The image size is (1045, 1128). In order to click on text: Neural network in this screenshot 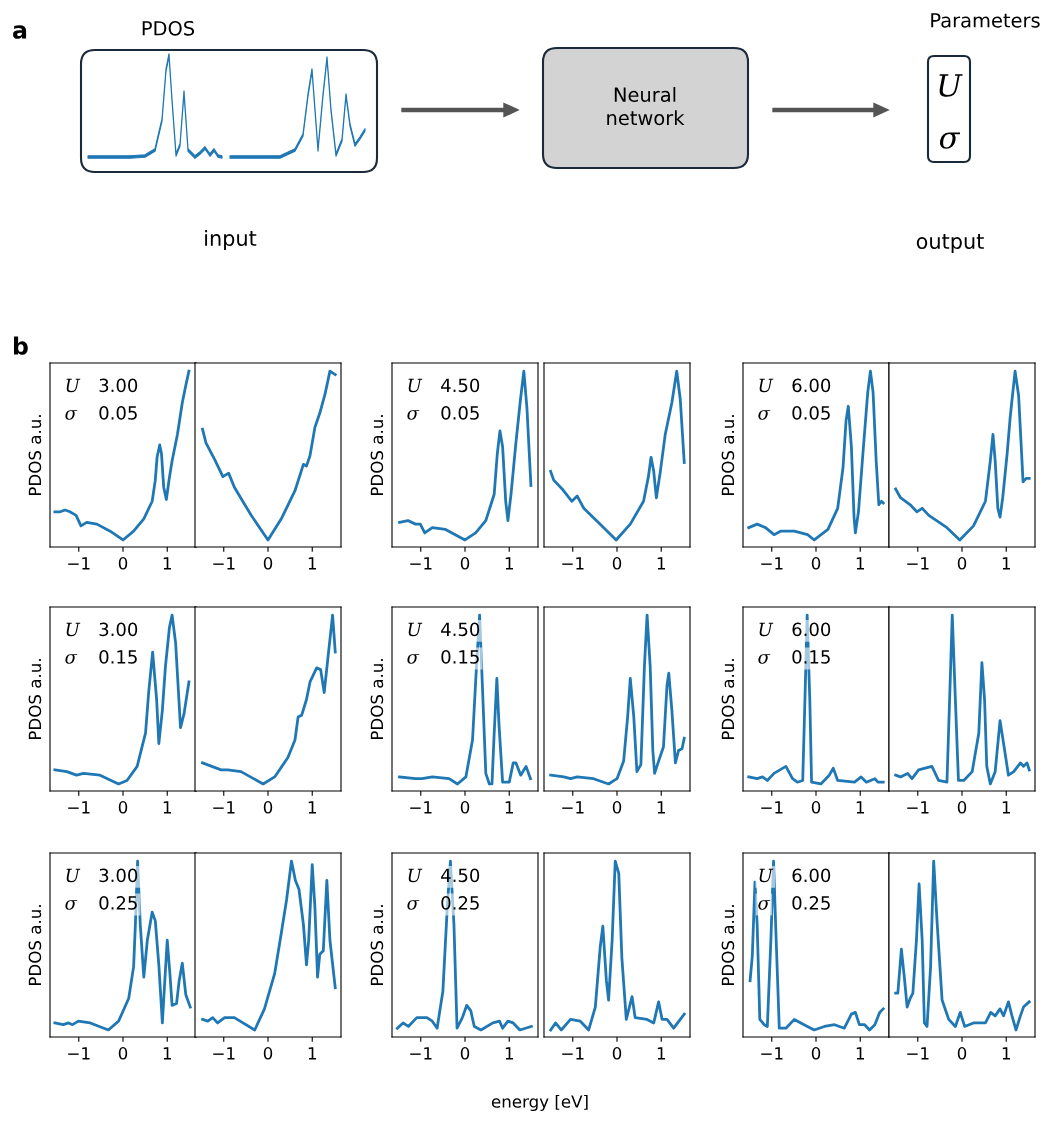, I will do `click(646, 106)`.